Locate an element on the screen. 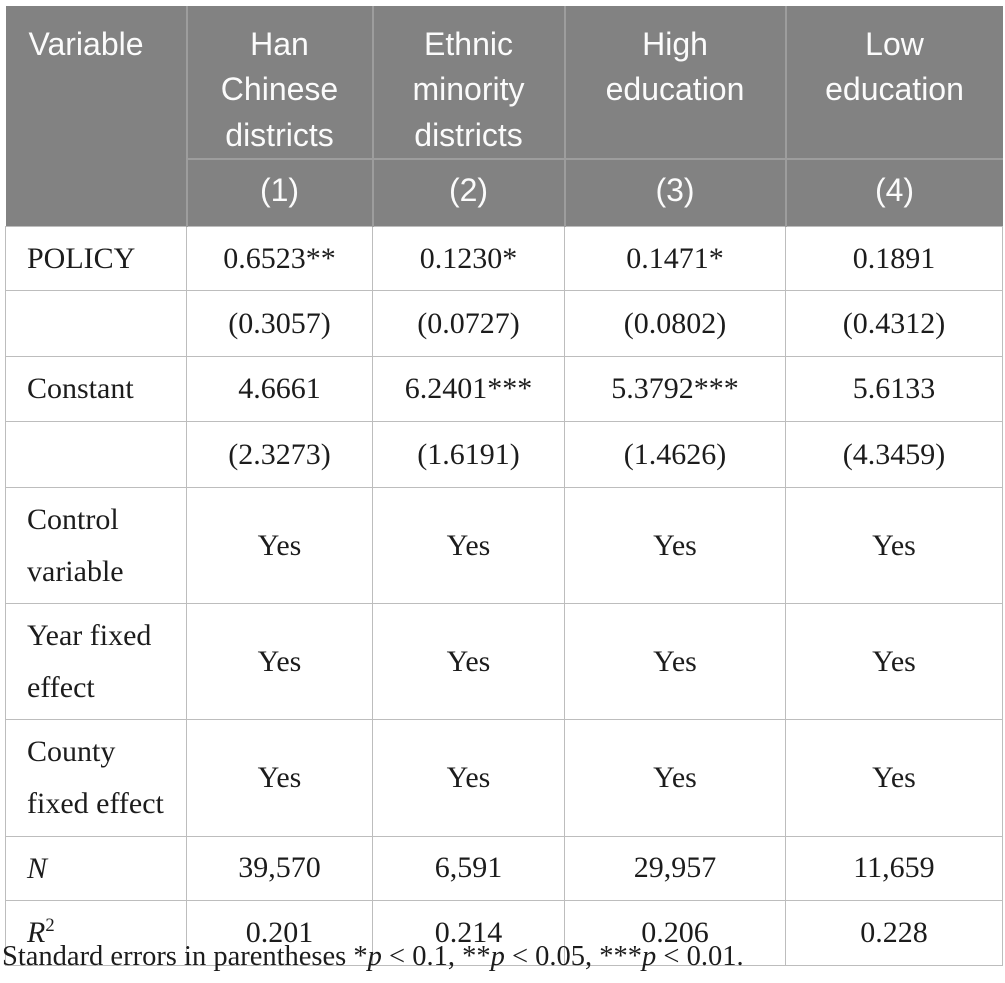  table-row-policy: POLICY 0.6523** 0.1230* 0.1471* 0.1891 is located at coordinates (504, 258).